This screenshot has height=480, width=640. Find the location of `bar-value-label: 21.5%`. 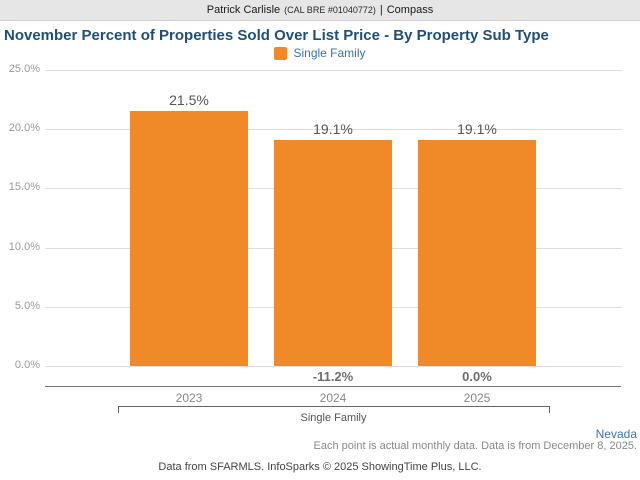

bar-value-label: 21.5% is located at coordinates (189, 100).